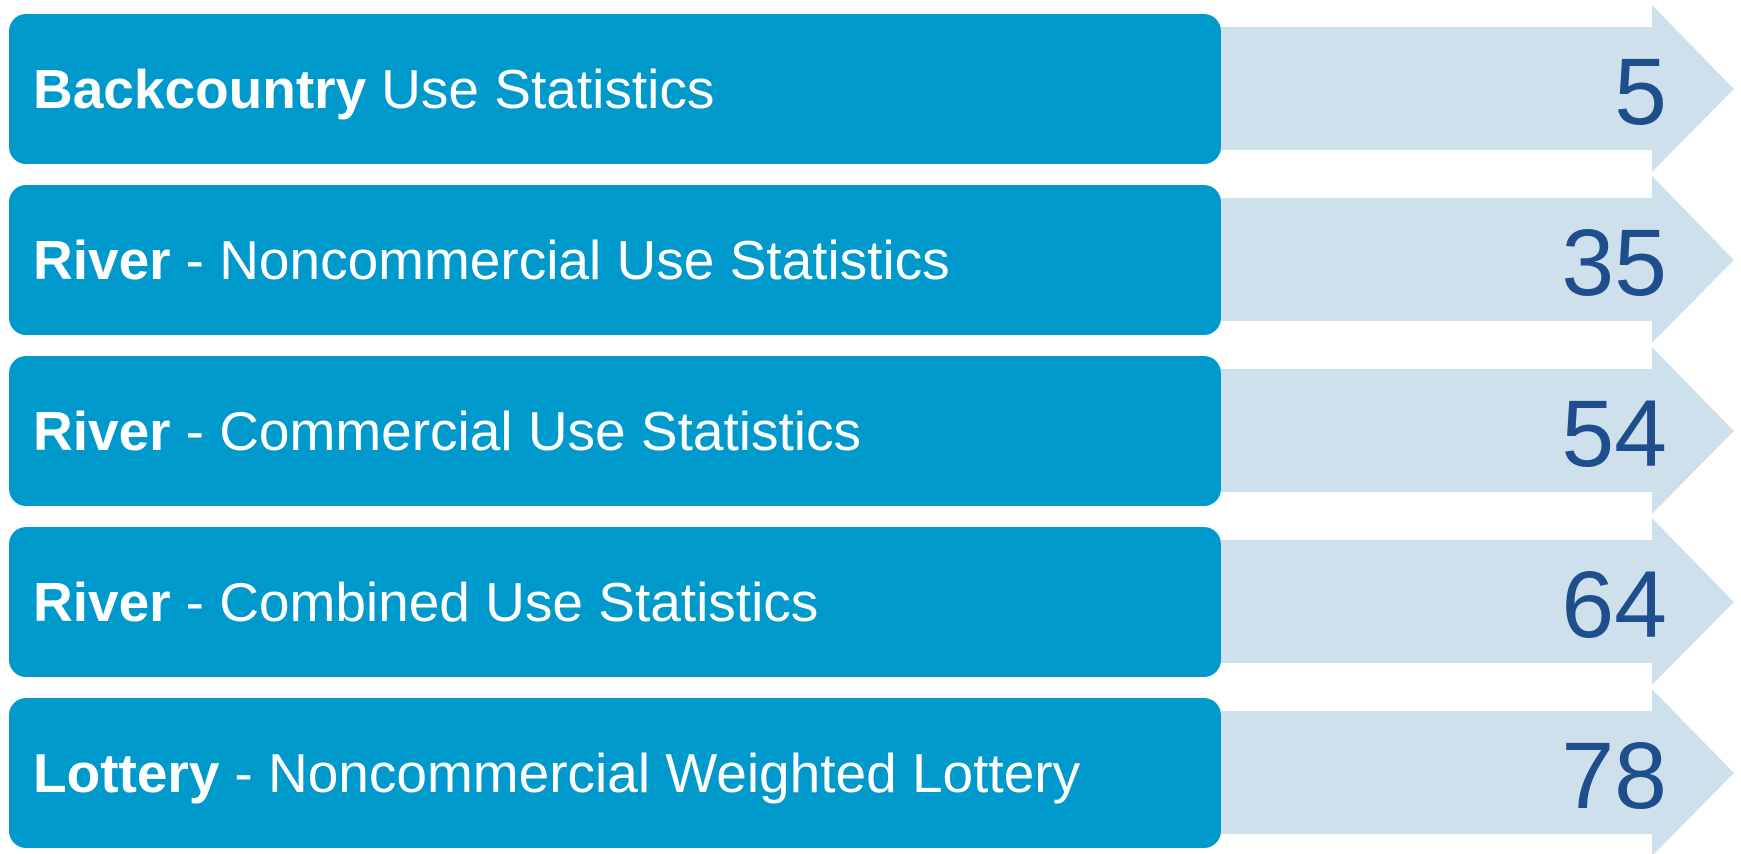 Image resolution: width=1741 pixels, height=854 pixels. Describe the element at coordinates (502, 602) in the screenshot. I see `item-label-text: - Combined Use Statistics` at that location.